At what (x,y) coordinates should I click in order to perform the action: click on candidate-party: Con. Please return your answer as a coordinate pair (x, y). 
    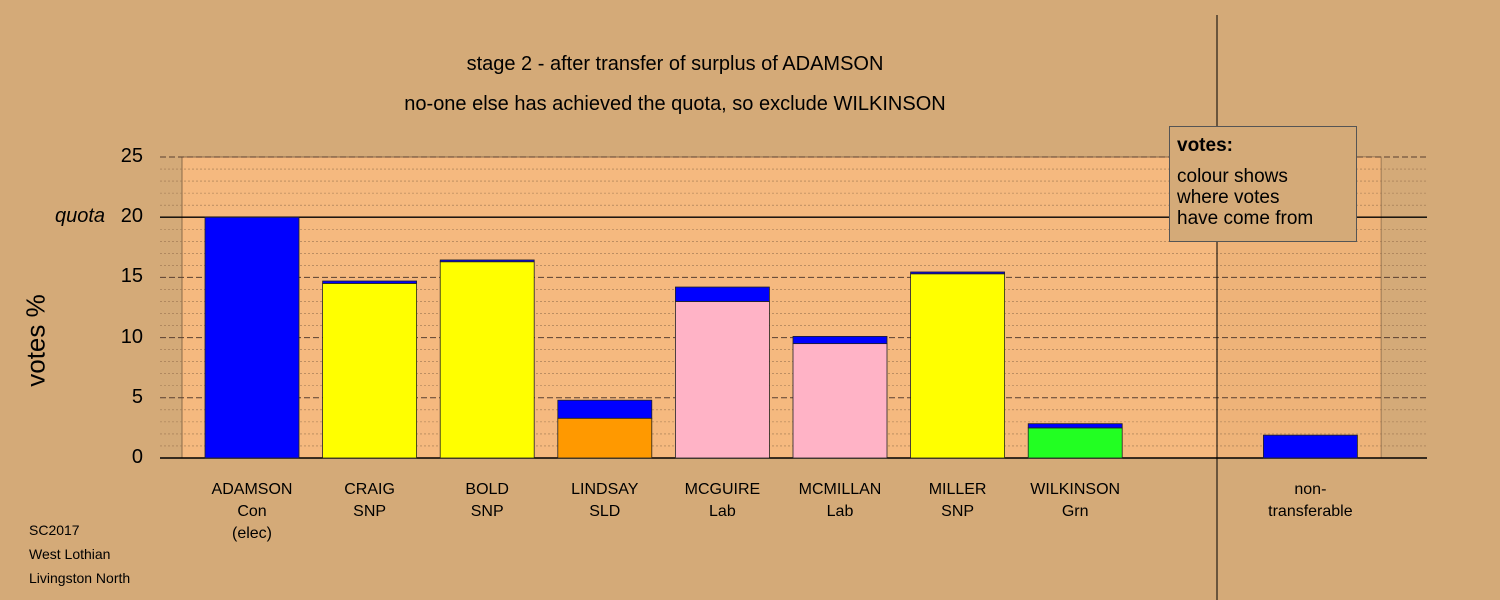
    Looking at the image, I should click on (252, 511).